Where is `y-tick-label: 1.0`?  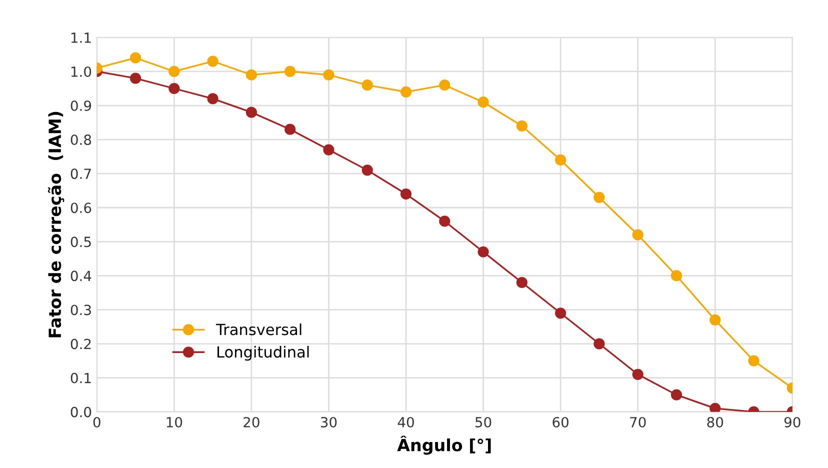
y-tick-label: 1.0 is located at coordinates (81, 71).